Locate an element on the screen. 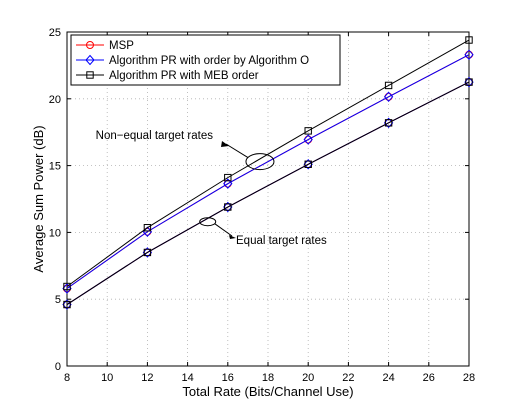  data-point-circle is located at coordinates (90, 45).